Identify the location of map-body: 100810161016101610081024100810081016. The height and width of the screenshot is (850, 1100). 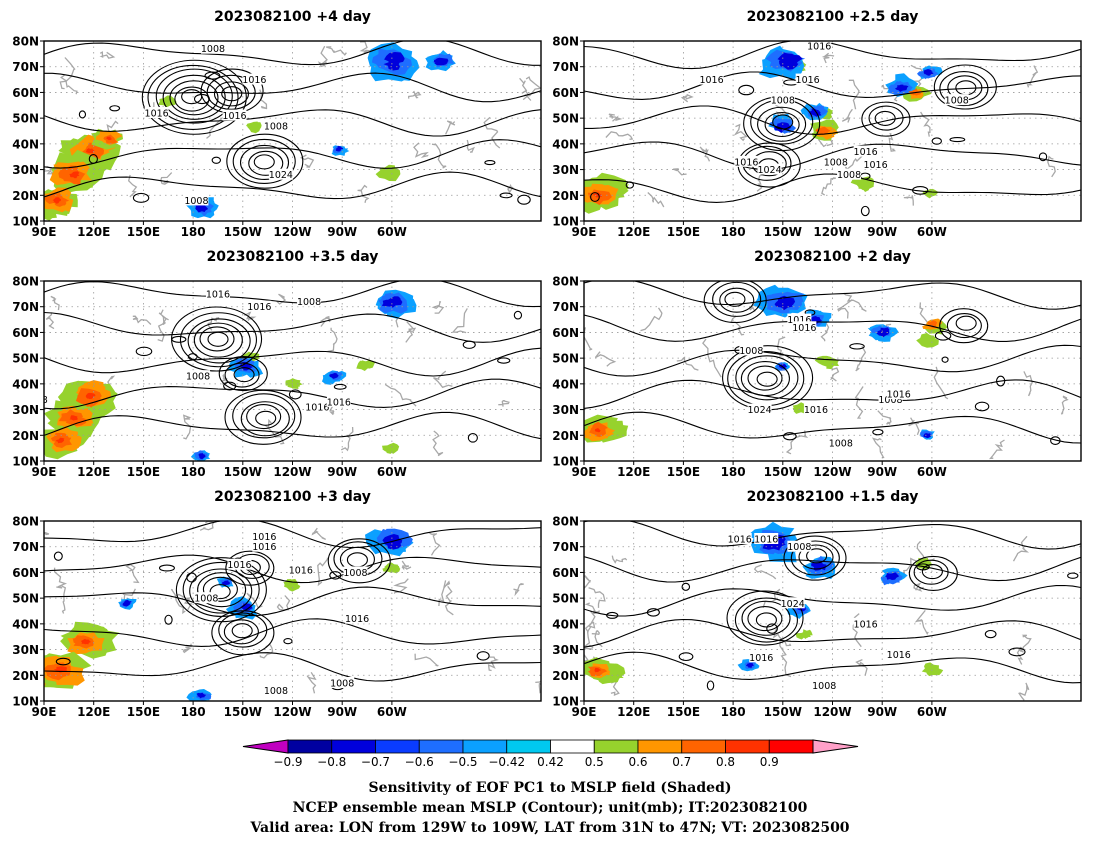
(292, 131).